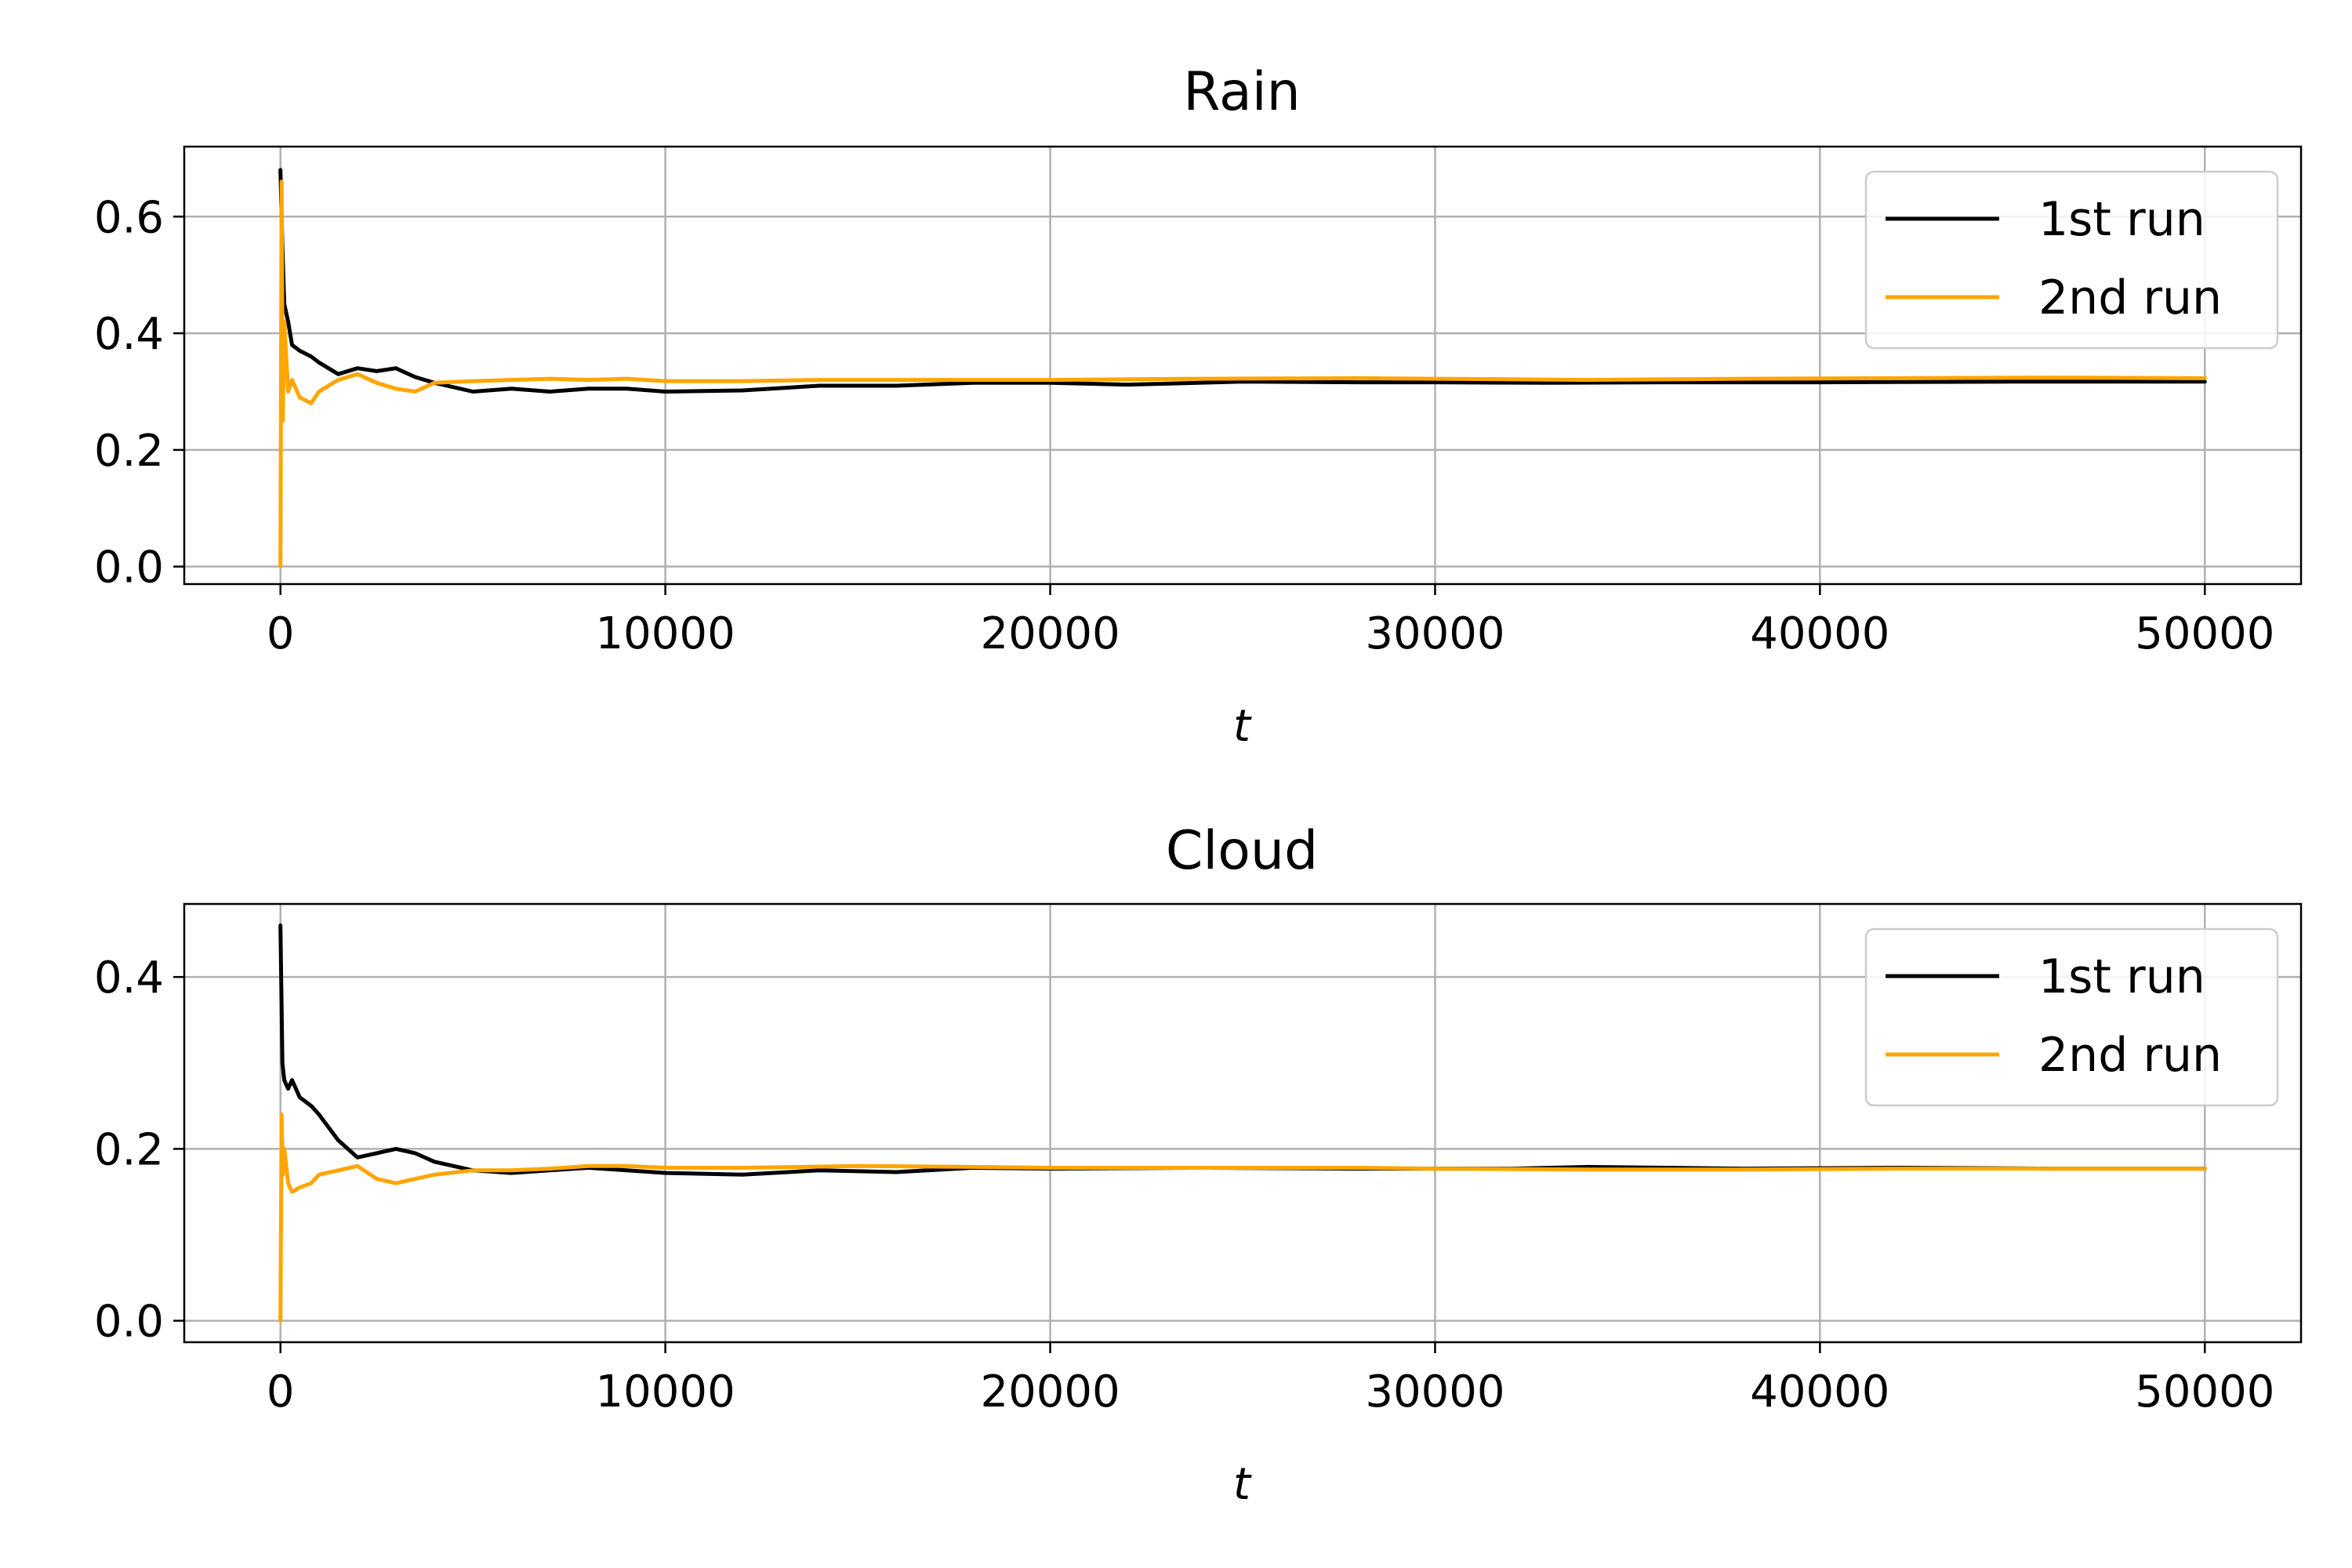 The height and width of the screenshot is (1568, 2352). I want to click on rain-y-tick-label: 0.0, so click(129, 568).